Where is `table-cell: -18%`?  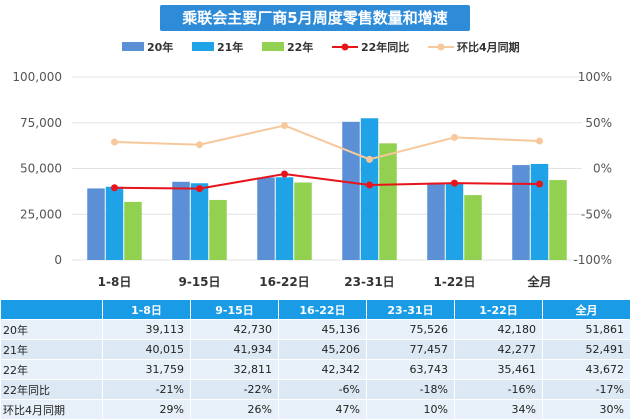 table-cell: -18% is located at coordinates (410, 389).